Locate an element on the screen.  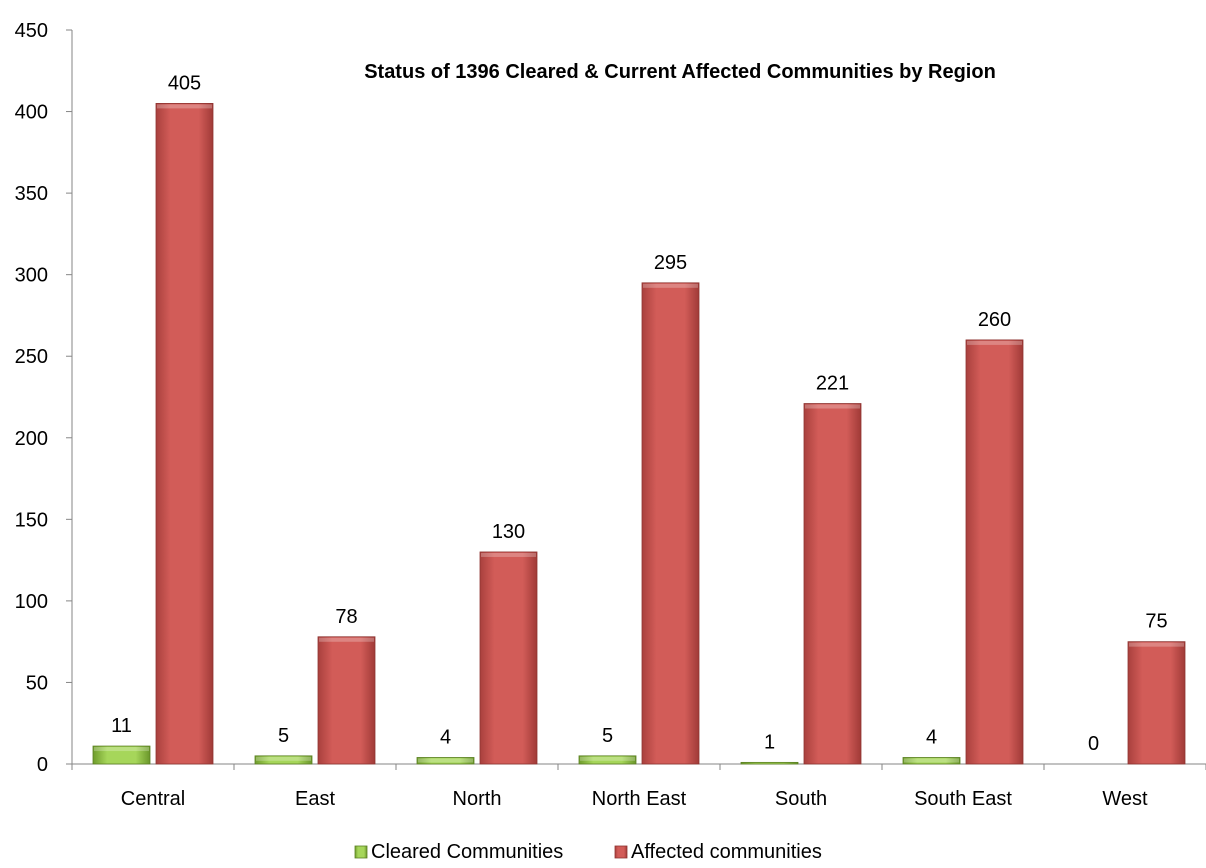
x-tick-label: North is located at coordinates (477, 799).